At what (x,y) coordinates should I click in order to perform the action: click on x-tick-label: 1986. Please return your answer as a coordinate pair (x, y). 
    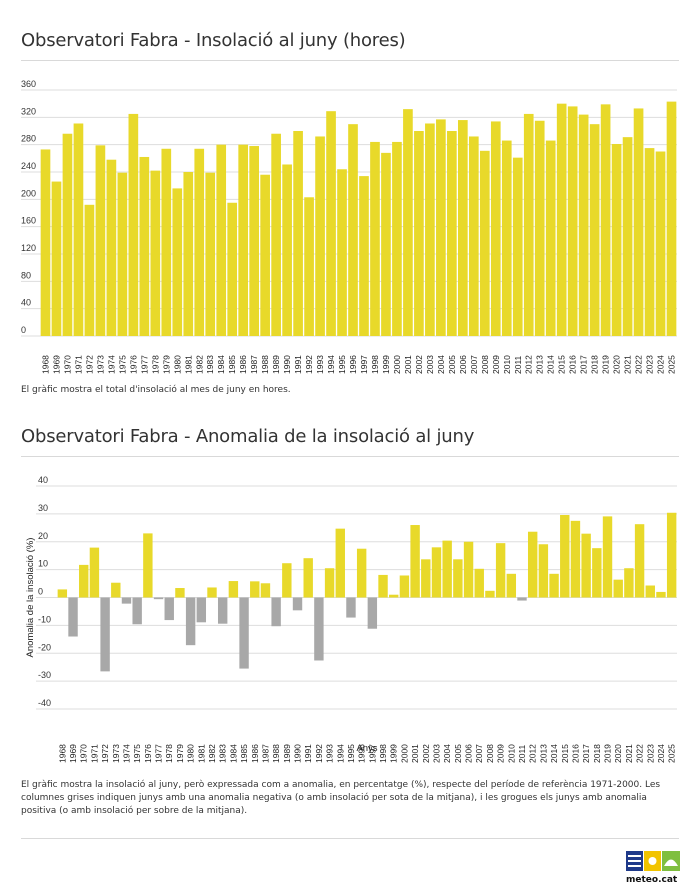
    Looking at the image, I should click on (243, 364).